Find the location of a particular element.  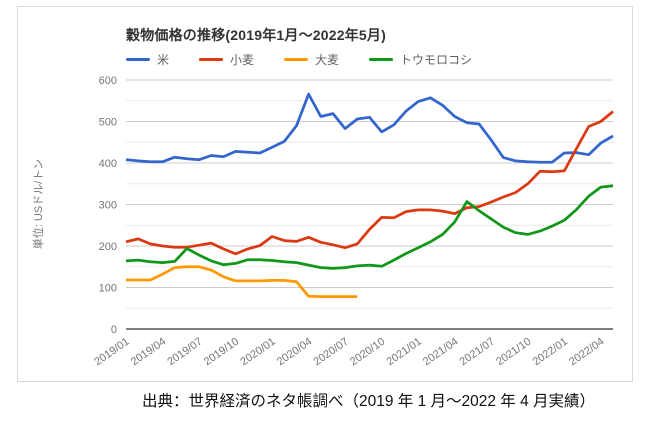

x-tick-label: 2019/07 is located at coordinates (184, 352).